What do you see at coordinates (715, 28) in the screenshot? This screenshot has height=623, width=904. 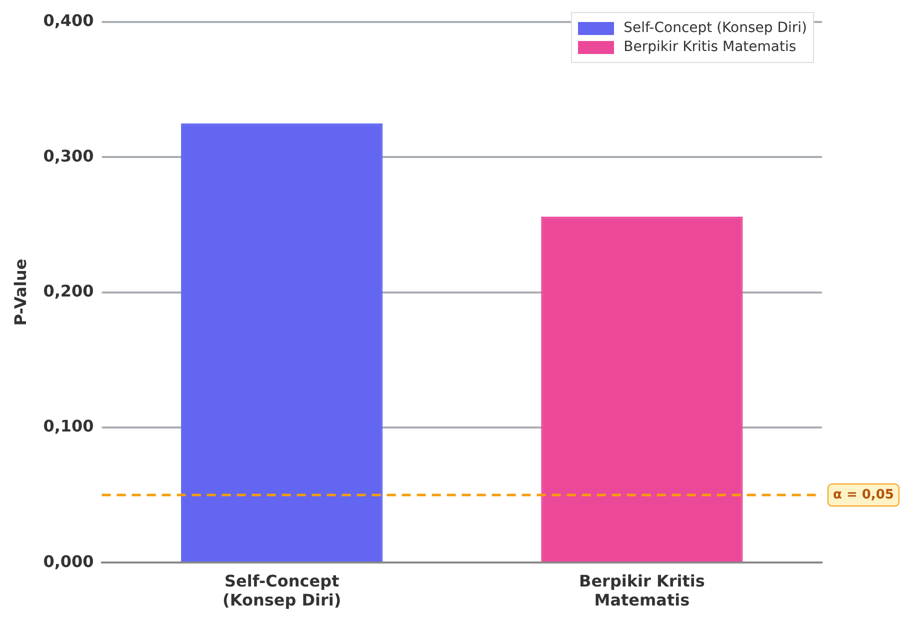 I see `legend-label: Self-Concept (Konsep Diri)` at bounding box center [715, 28].